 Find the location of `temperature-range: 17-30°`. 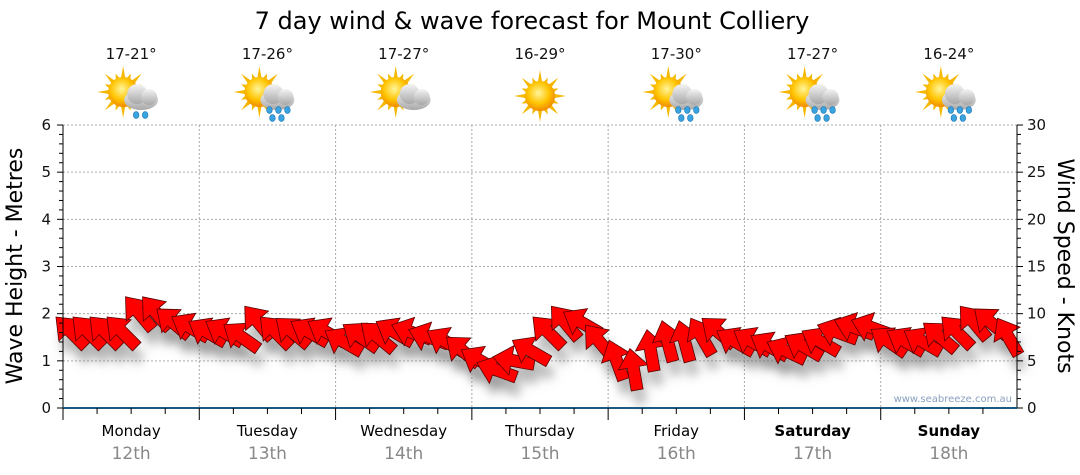

temperature-range: 17-30° is located at coordinates (676, 54).